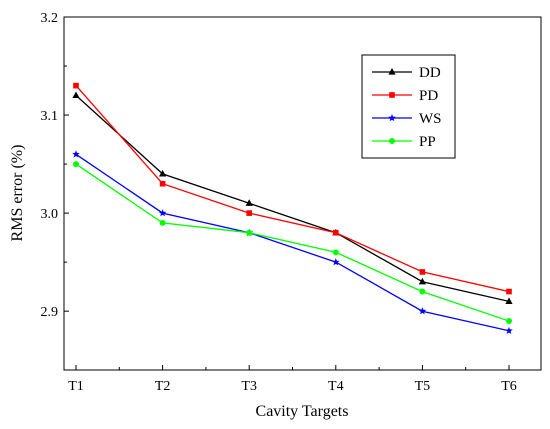  Describe the element at coordinates (336, 386) in the screenshot. I see `x-tick-label: T4` at that location.